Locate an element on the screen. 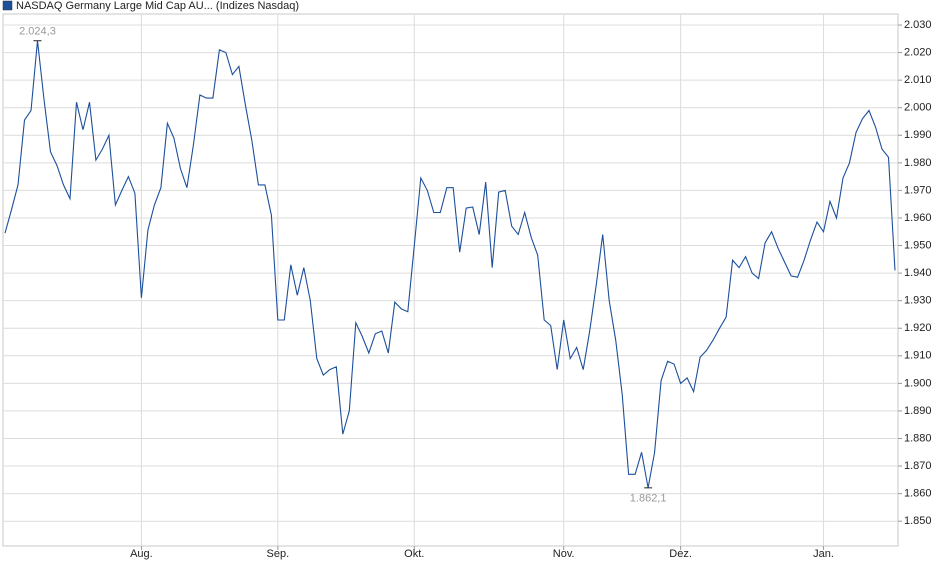 The height and width of the screenshot is (584, 940). y-tick-label: 1.980 is located at coordinates (918, 163).